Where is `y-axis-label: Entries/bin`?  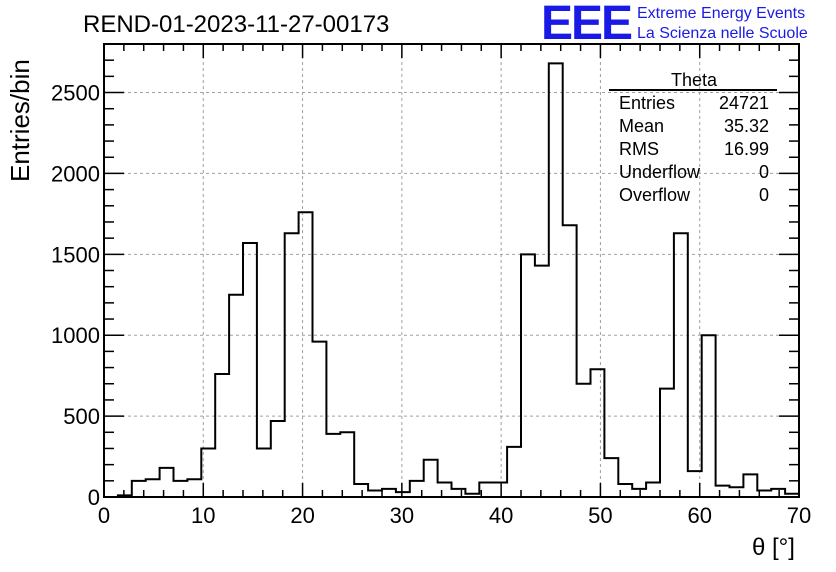
y-axis-label: Entries/bin is located at coordinates (20, 120).